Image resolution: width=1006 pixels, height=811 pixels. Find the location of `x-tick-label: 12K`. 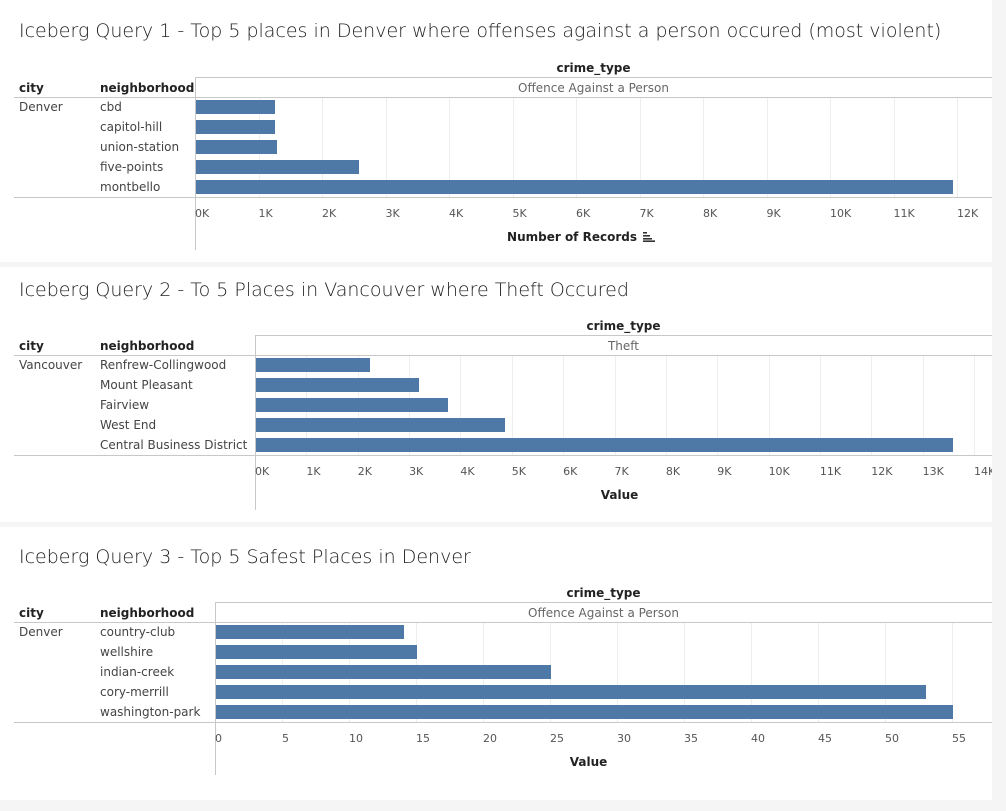

x-tick-label: 12K is located at coordinates (968, 213).